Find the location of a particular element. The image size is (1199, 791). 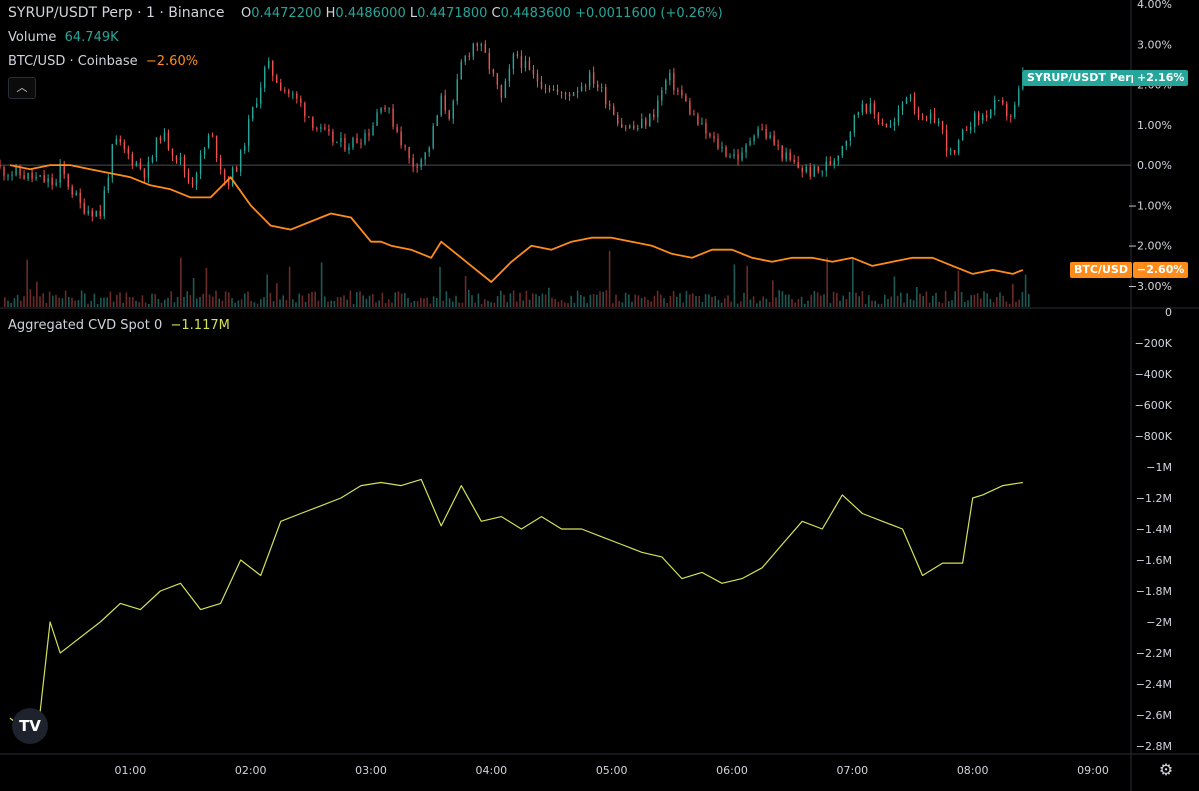

compare-label: BTC/USD · Coinbase is located at coordinates (73, 61).